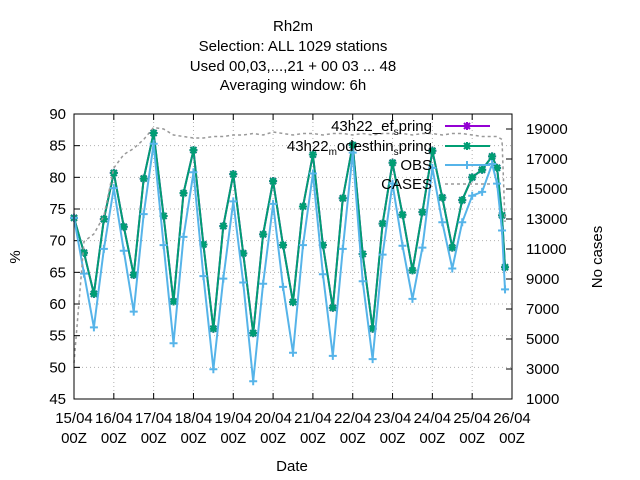 This screenshot has width=640, height=480. I want to click on y2-tick-label: 19000, so click(547, 129).